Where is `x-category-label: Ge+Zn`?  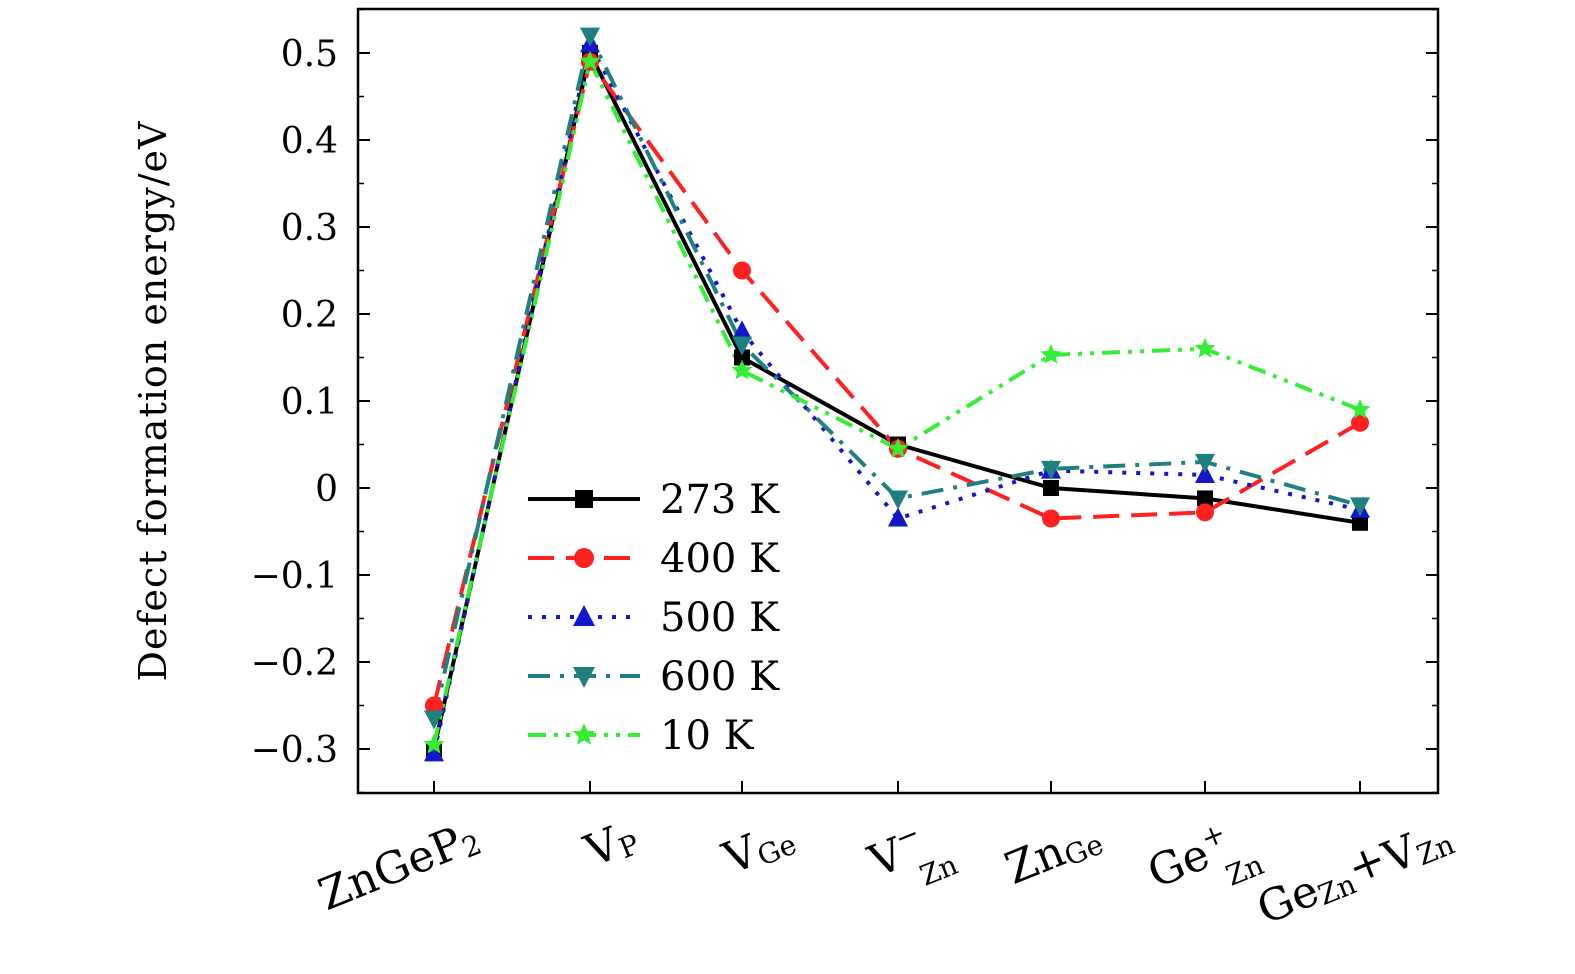
x-category-label: Ge+Zn is located at coordinates (1204, 863).